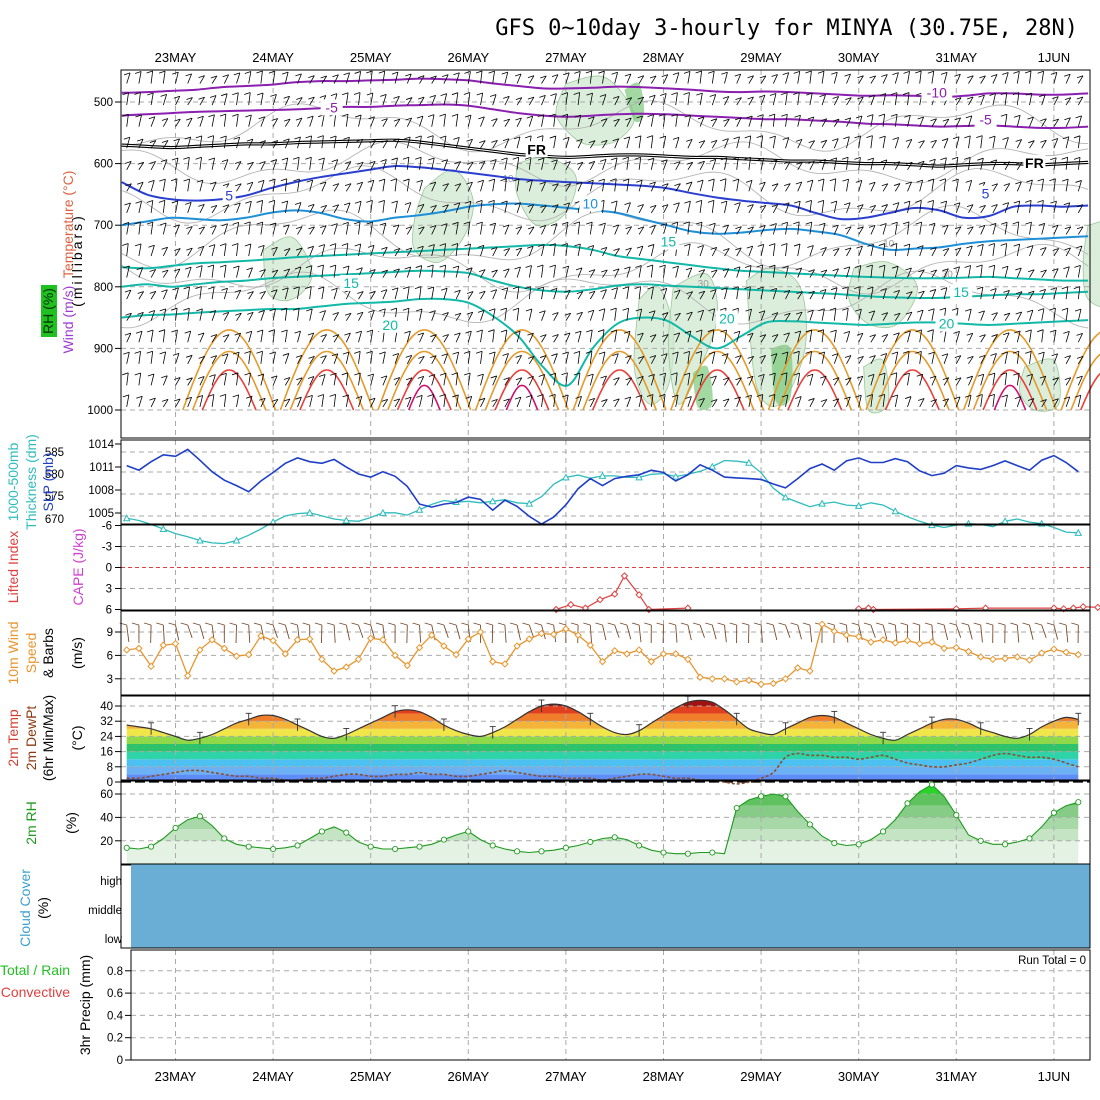  What do you see at coordinates (664, 57) in the screenshot?
I see `date-label-top: 28MAY` at bounding box center [664, 57].